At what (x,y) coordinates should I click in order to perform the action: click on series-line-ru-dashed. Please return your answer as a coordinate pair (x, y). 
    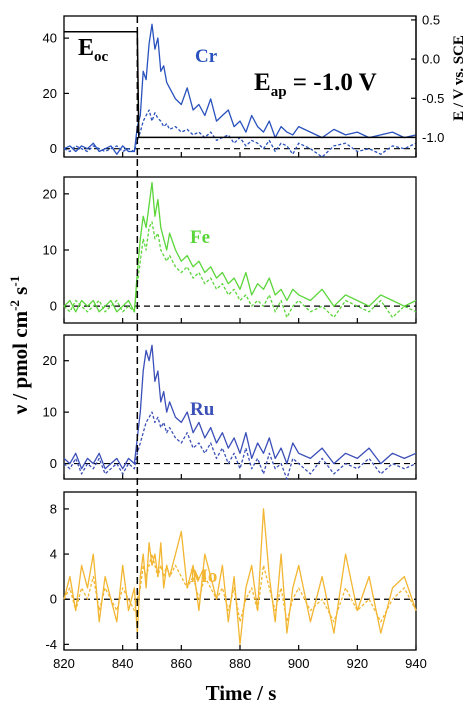
    Looking at the image, I should click on (240, 445).